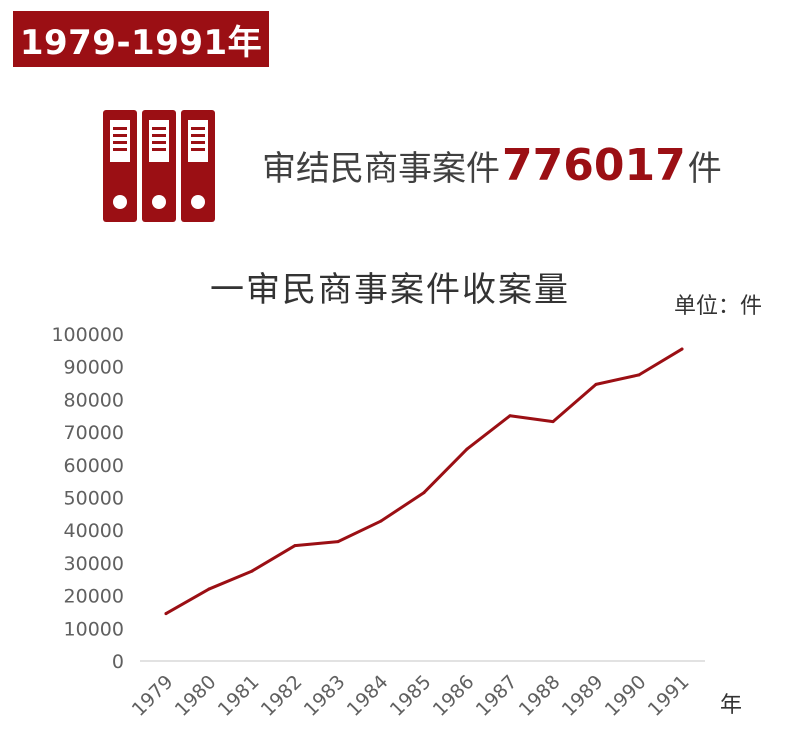  Describe the element at coordinates (94, 400) in the screenshot. I see `y-tick-label: 80000` at that location.